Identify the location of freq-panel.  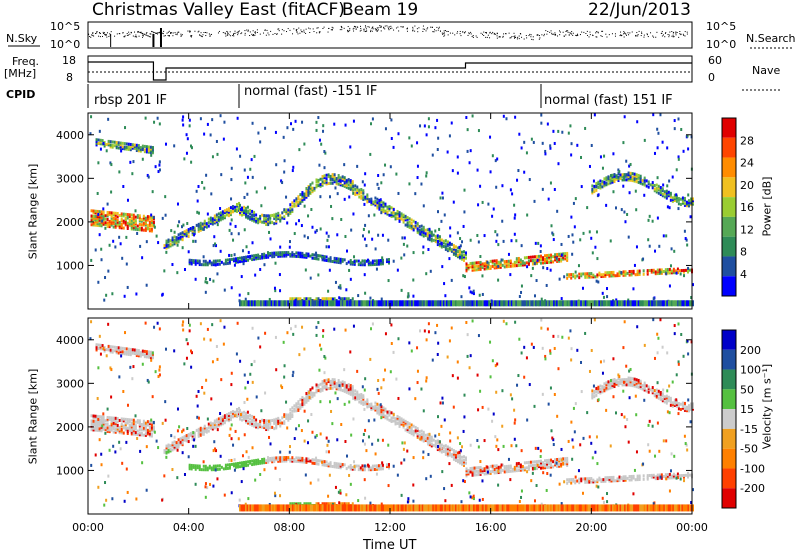
(390, 69).